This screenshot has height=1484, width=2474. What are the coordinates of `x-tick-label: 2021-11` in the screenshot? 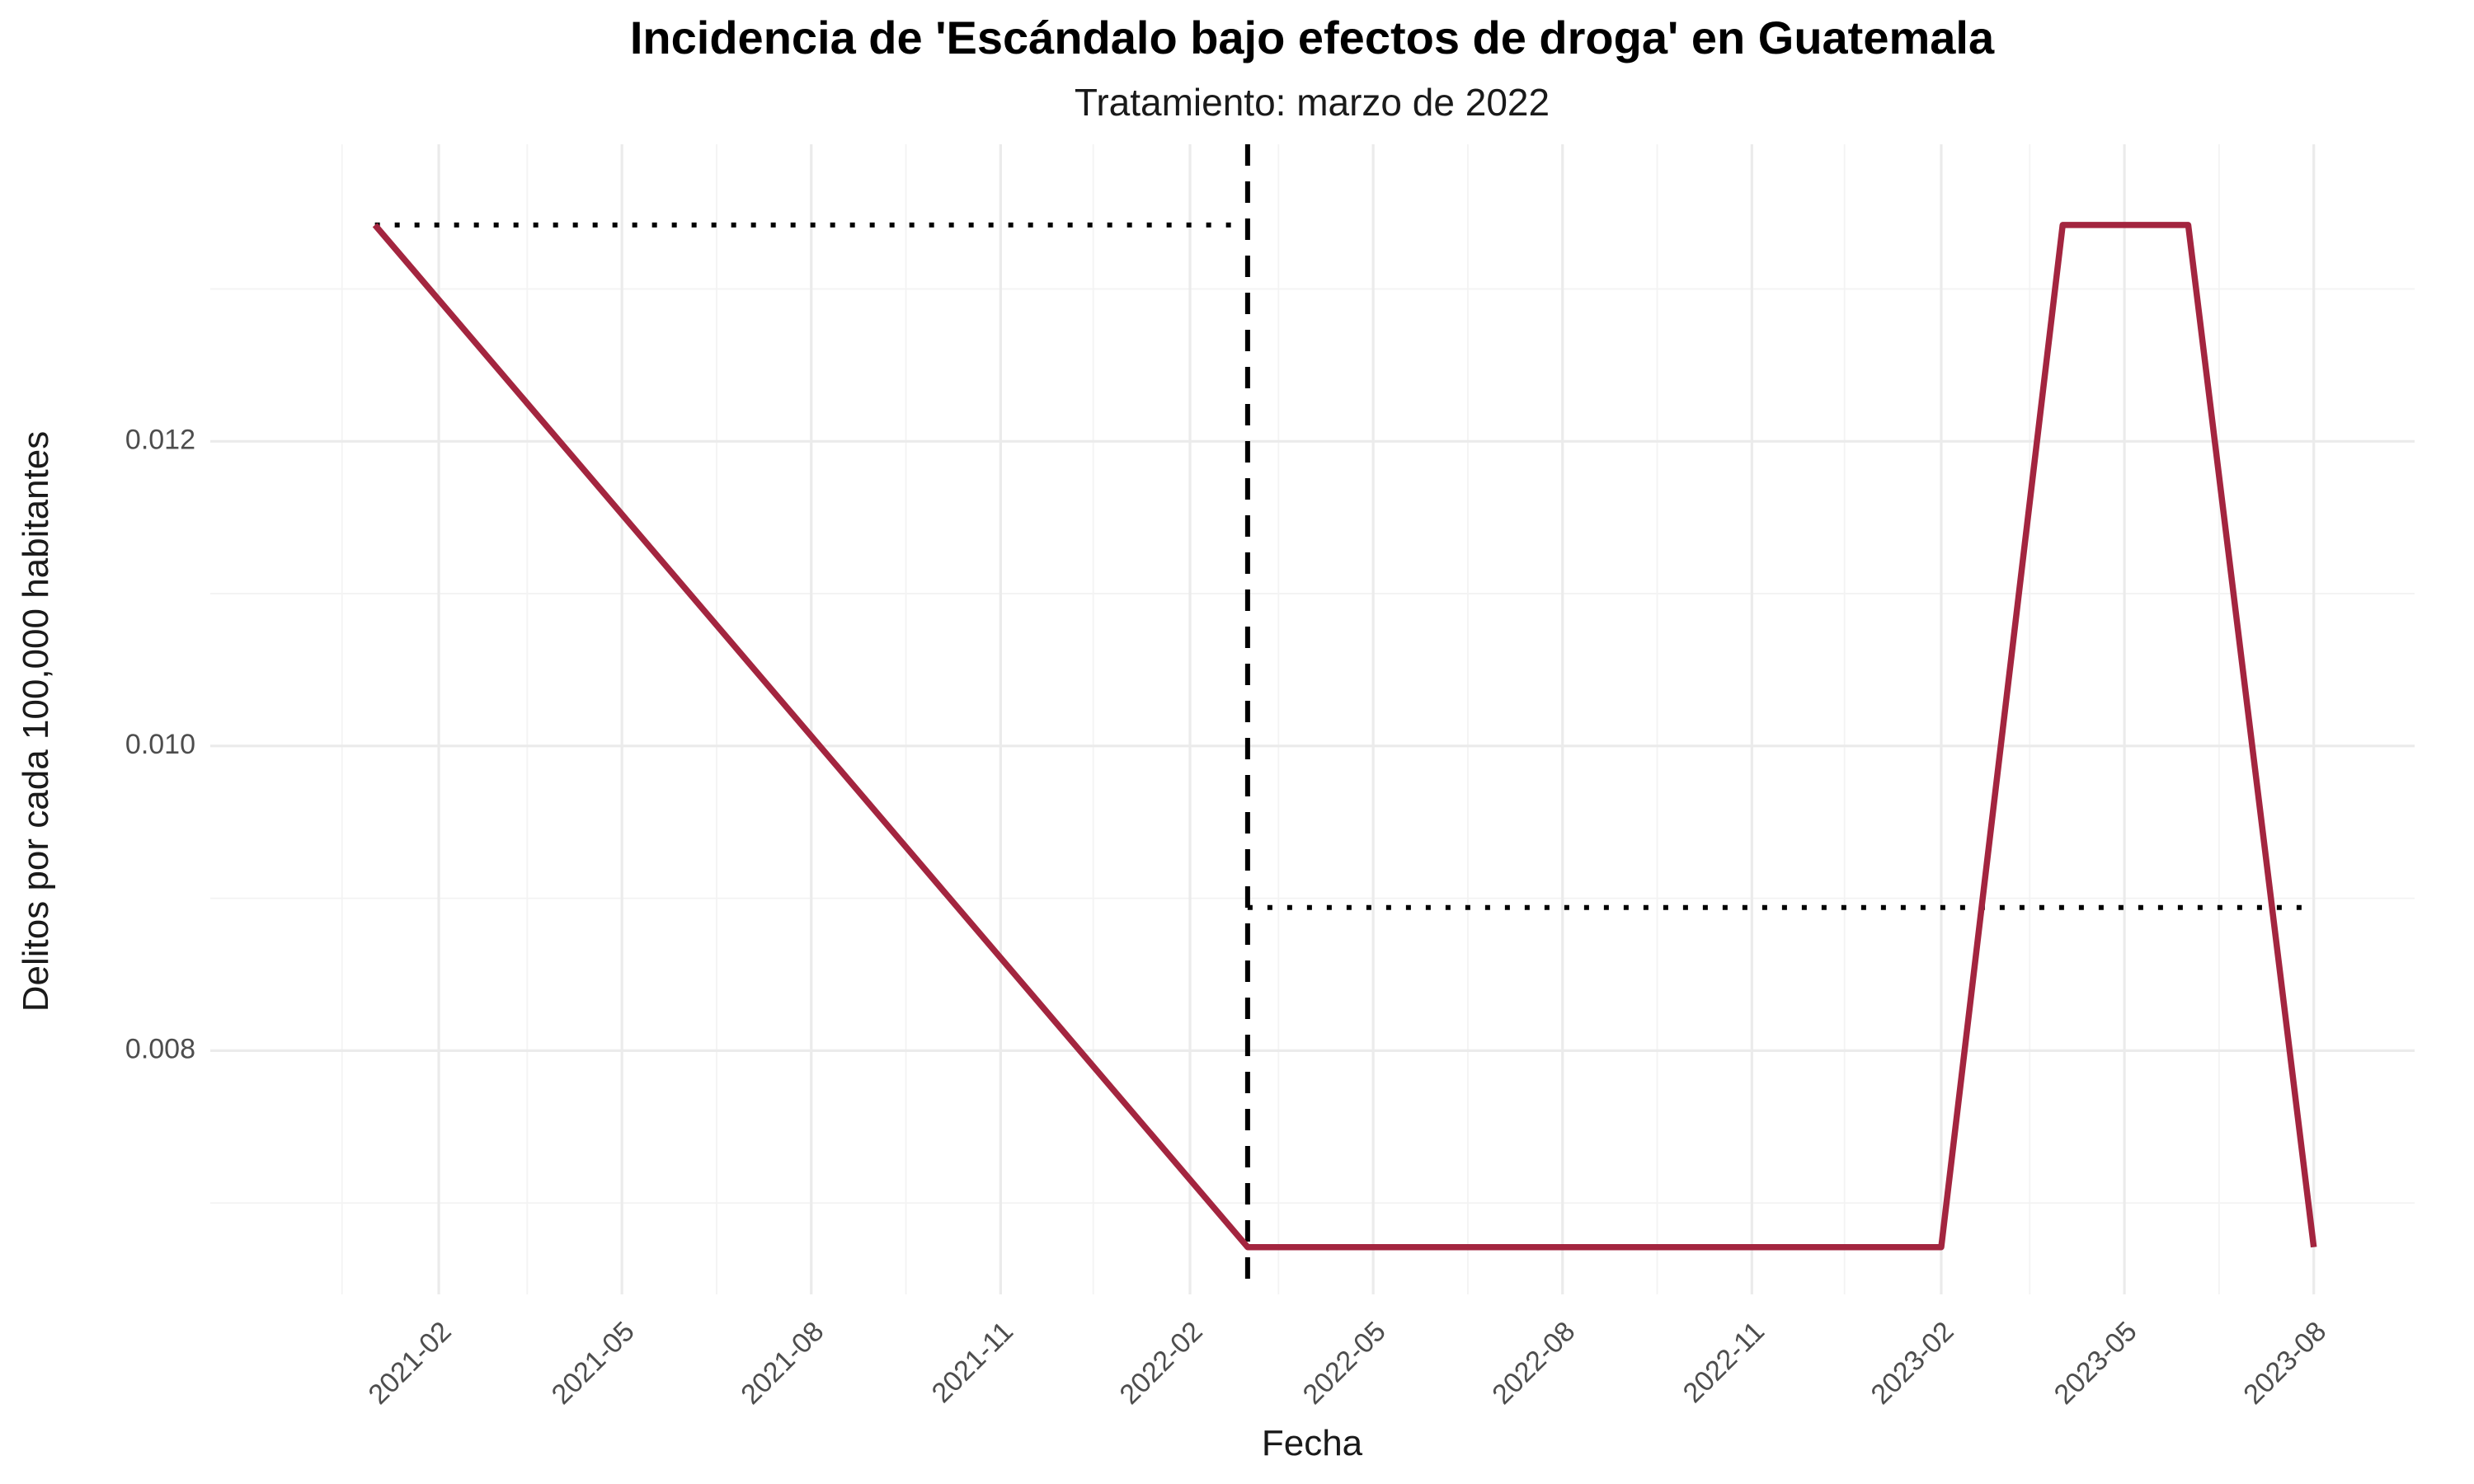 It's located at (972, 1362).